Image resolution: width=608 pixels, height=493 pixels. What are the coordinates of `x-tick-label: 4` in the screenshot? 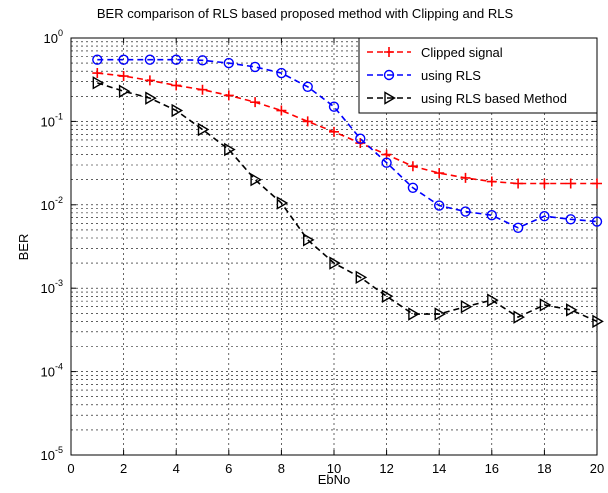 It's located at (176, 468).